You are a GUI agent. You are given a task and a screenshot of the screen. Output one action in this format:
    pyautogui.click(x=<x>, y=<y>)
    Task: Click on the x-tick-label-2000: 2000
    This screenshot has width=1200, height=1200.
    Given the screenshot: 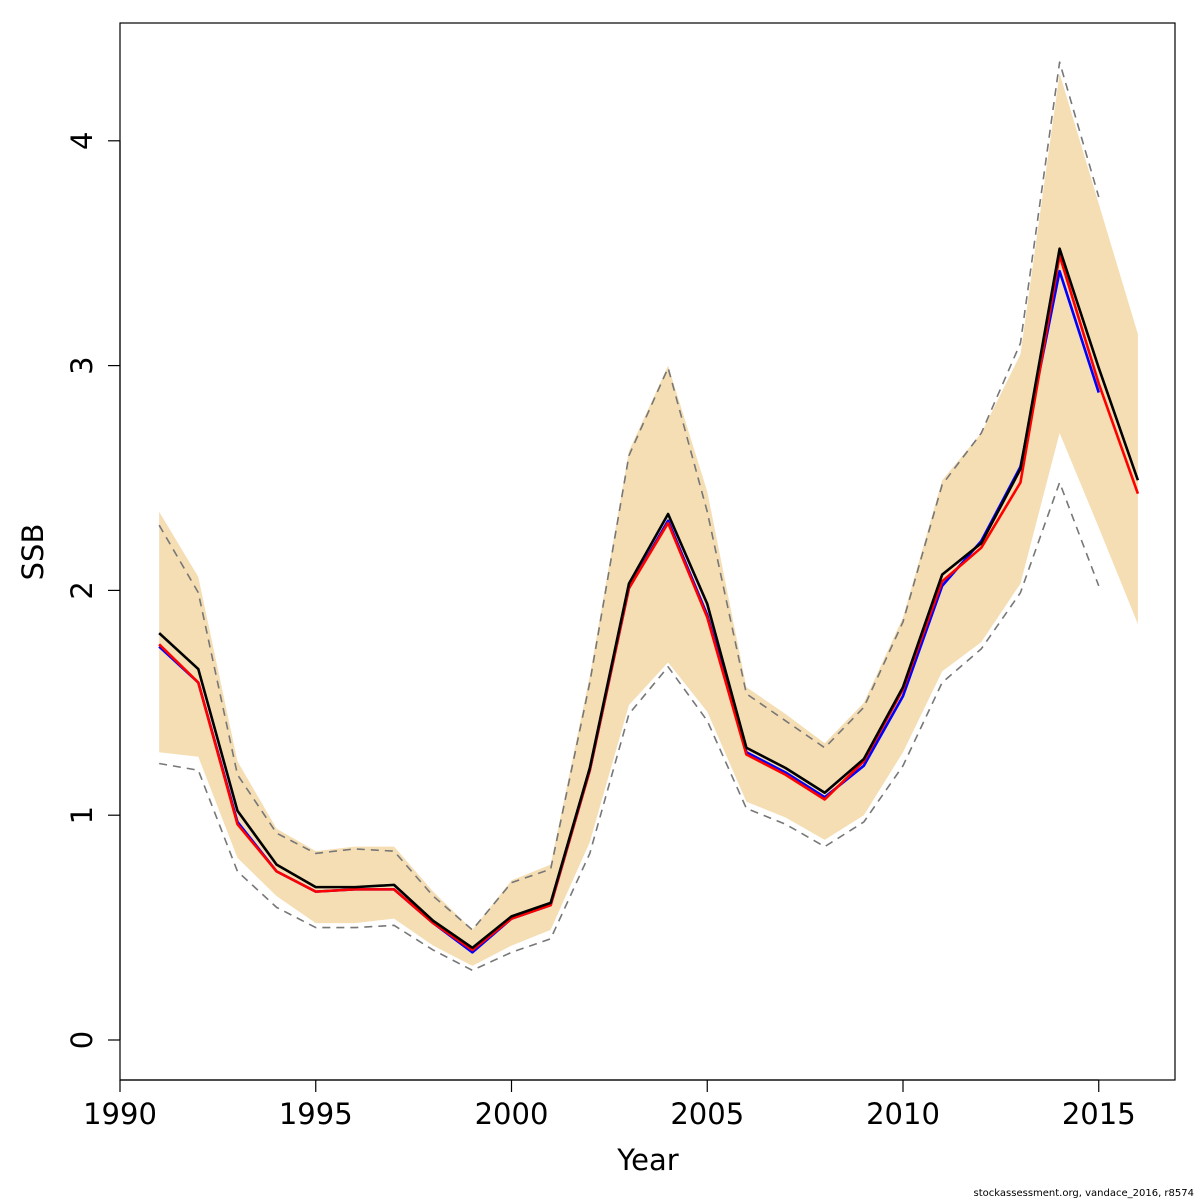 What is the action you would take?
    pyautogui.click(x=512, y=1114)
    